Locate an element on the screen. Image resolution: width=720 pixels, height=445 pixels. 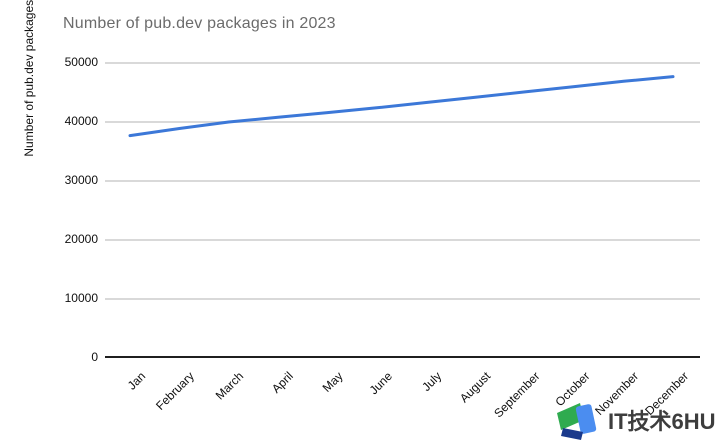
x-tick-label: February is located at coordinates (175, 391).